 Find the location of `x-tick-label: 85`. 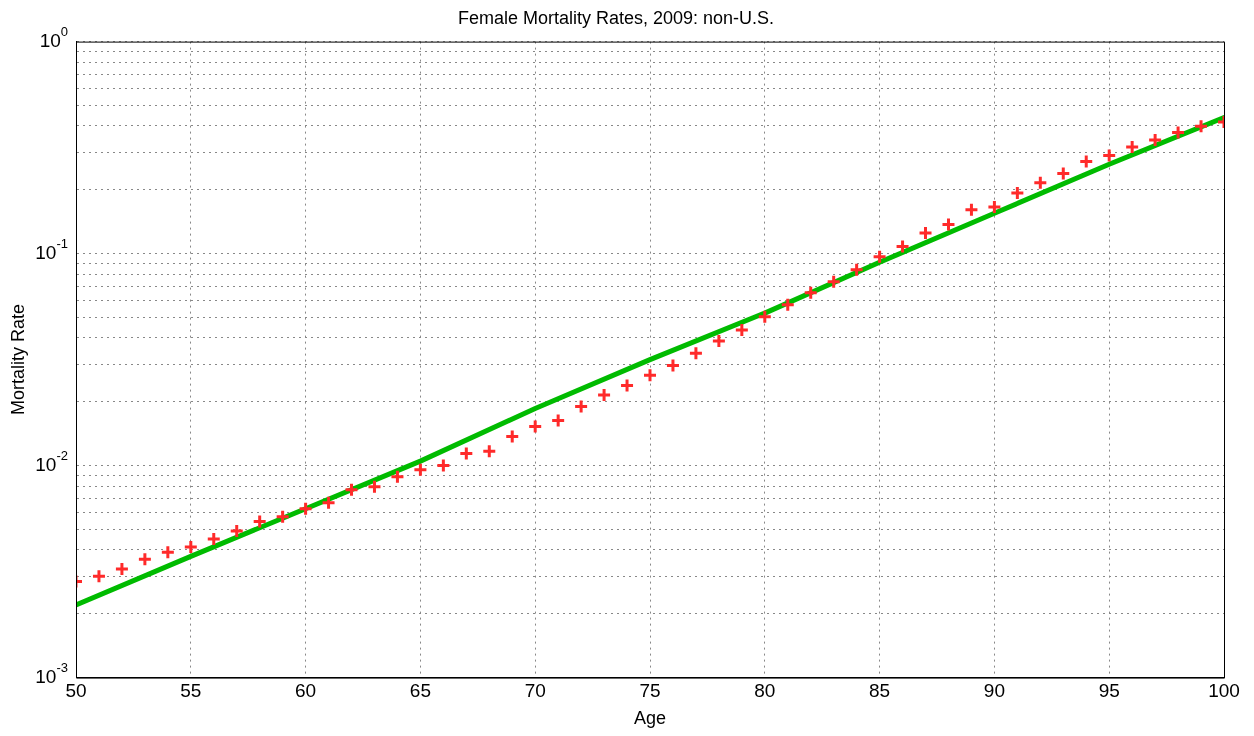

x-tick-label: 85 is located at coordinates (880, 691).